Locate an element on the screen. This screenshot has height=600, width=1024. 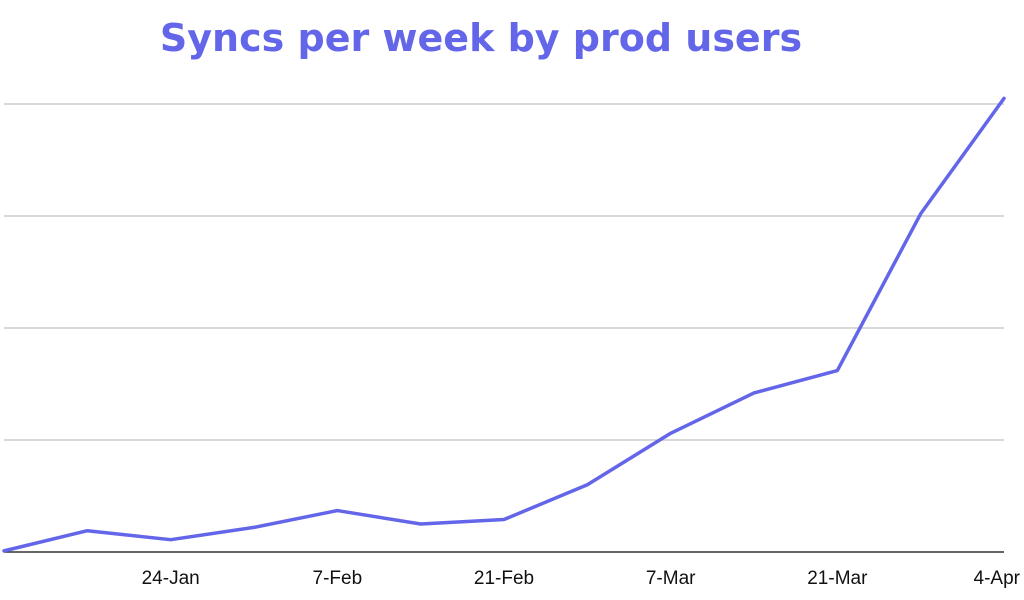
chart-title: Syncs per week by prod users is located at coordinates (481, 38).